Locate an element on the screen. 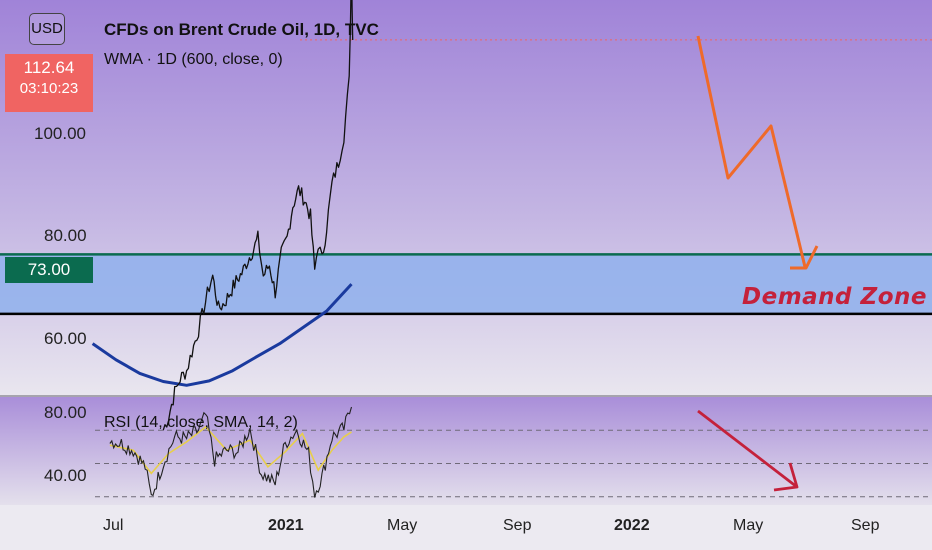 Image resolution: width=932 pixels, height=550 pixels. x-tick-label: Jul is located at coordinates (113, 525).